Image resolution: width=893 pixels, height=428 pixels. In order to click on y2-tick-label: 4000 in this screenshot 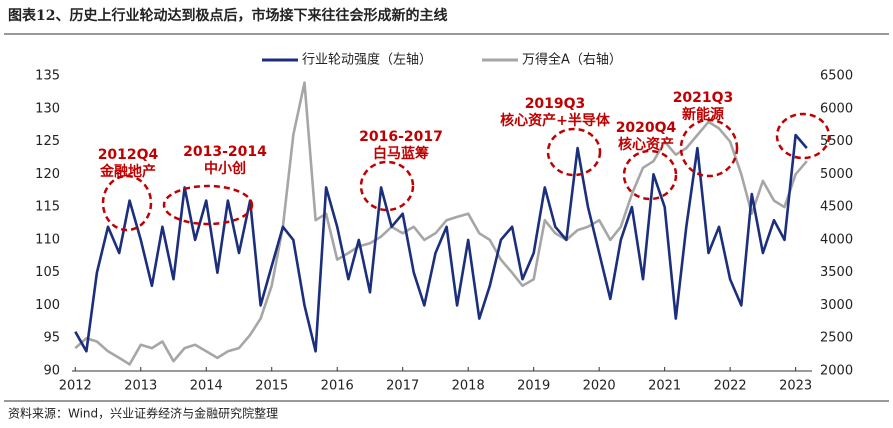, I will do `click(836, 239)`.